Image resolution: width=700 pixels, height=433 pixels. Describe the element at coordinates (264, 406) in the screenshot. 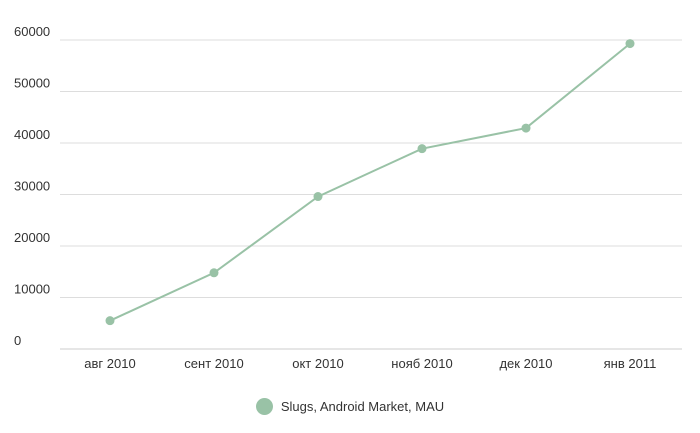

I see `legend-marker-icon` at that location.